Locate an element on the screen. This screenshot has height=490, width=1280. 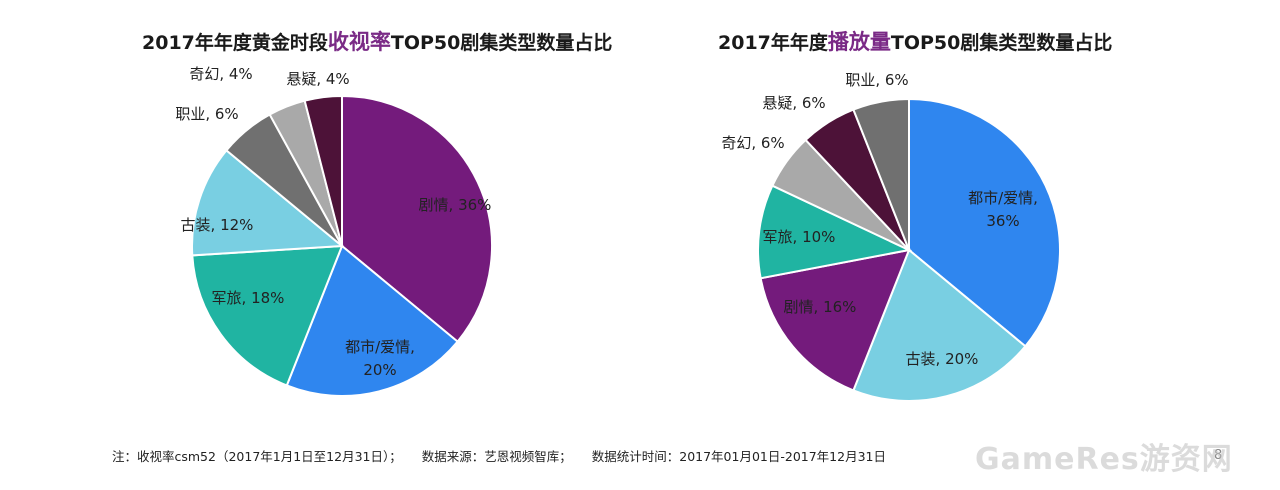
slice-label: 奇幻, 4% is located at coordinates (220, 74).